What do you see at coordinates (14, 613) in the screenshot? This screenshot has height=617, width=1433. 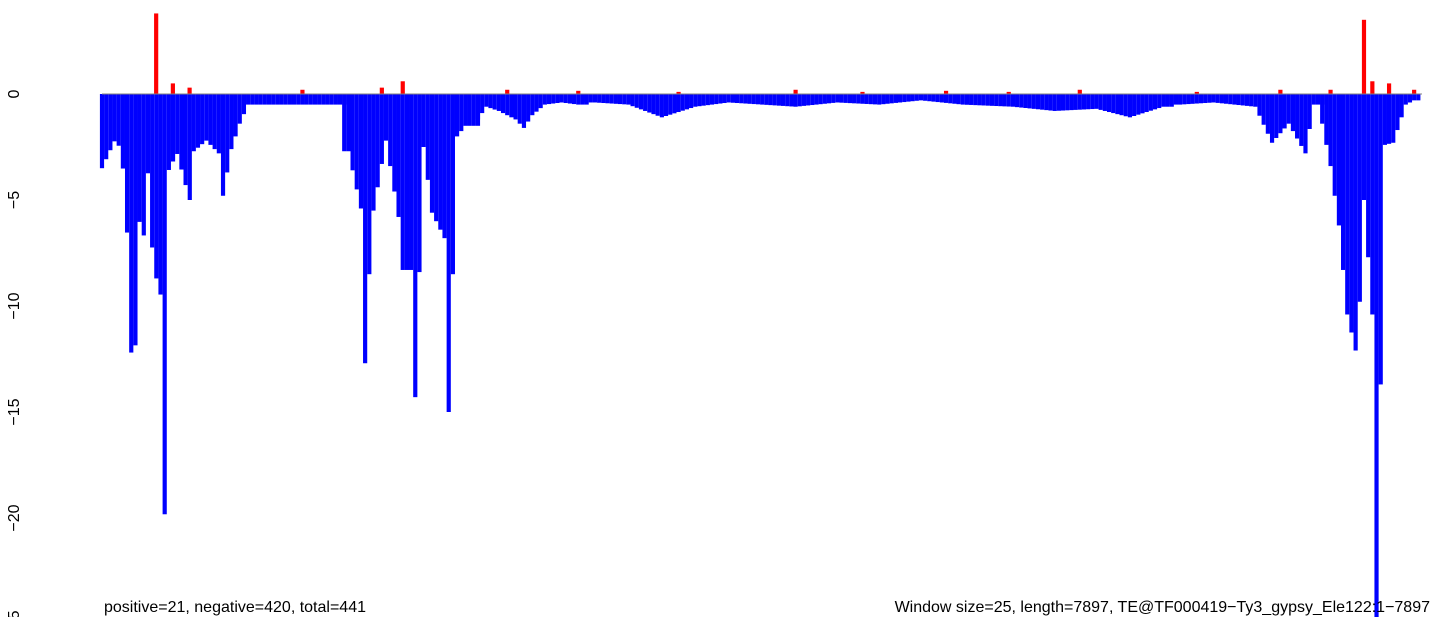 I see `y-tick-label: −25` at bounding box center [14, 613].